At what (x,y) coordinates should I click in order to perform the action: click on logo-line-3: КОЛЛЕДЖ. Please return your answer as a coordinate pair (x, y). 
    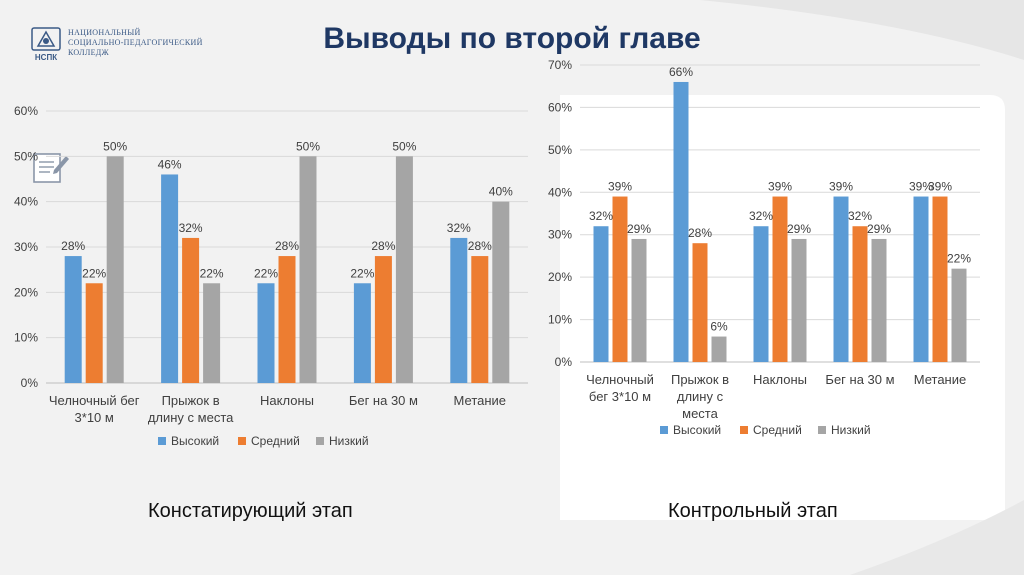
    Looking at the image, I should click on (88, 52).